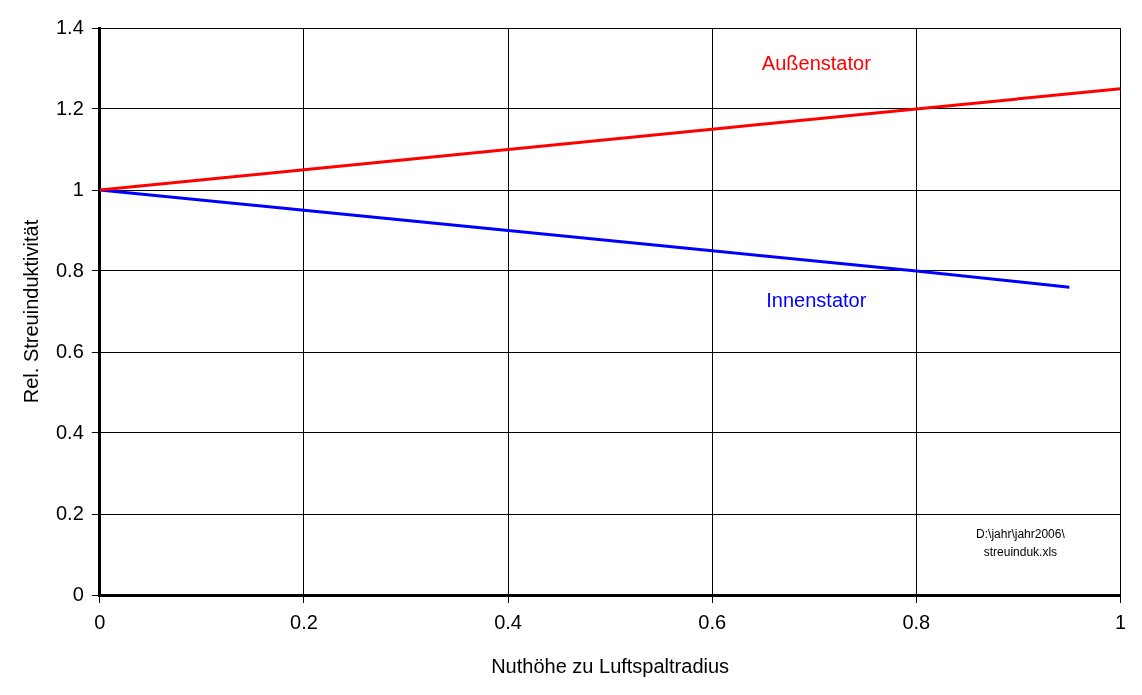 This screenshot has height=695, width=1142. What do you see at coordinates (1120, 621) in the screenshot?
I see `x-tick-label: 1` at bounding box center [1120, 621].